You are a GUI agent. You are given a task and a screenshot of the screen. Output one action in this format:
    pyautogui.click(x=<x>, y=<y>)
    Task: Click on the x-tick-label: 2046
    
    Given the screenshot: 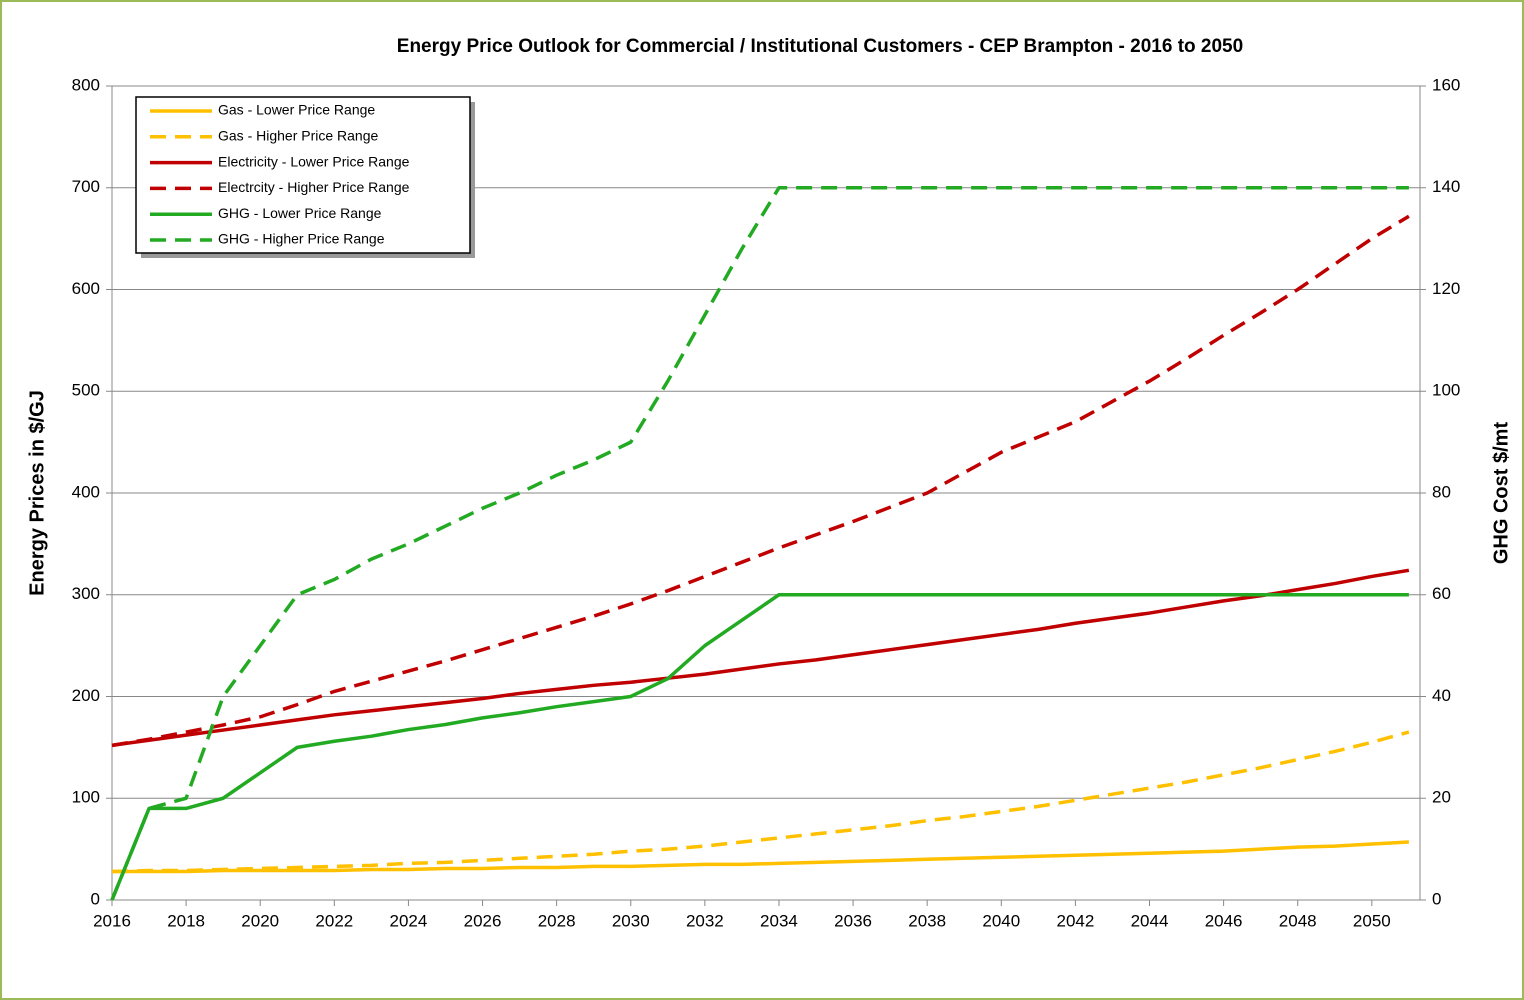 What is the action you would take?
    pyautogui.click(x=1224, y=920)
    